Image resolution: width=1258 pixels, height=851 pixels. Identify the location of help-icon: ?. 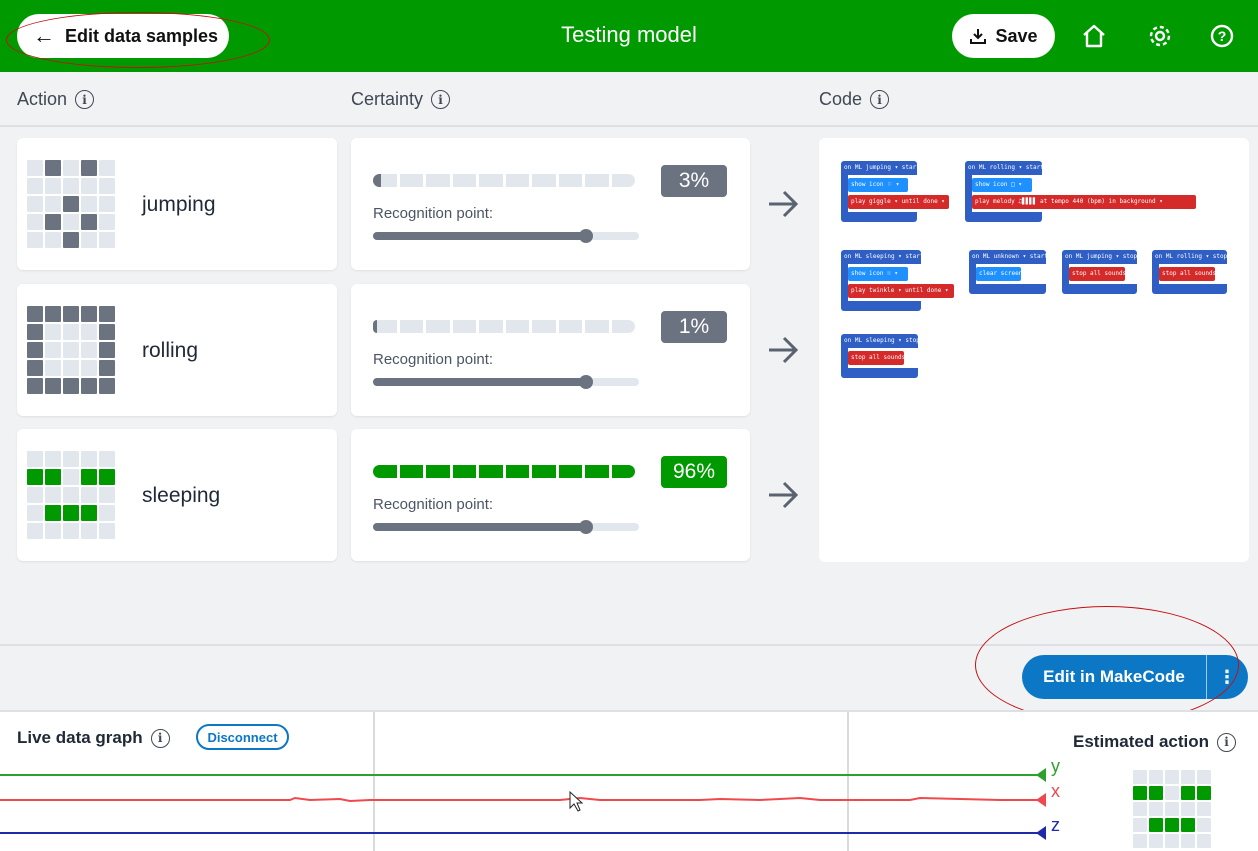
(1222, 36).